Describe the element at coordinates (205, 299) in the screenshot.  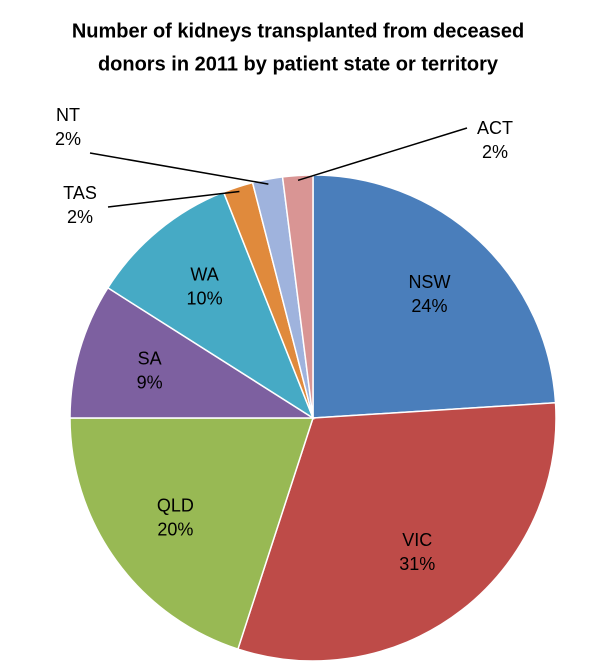
I see `slice-value: 10%` at that location.